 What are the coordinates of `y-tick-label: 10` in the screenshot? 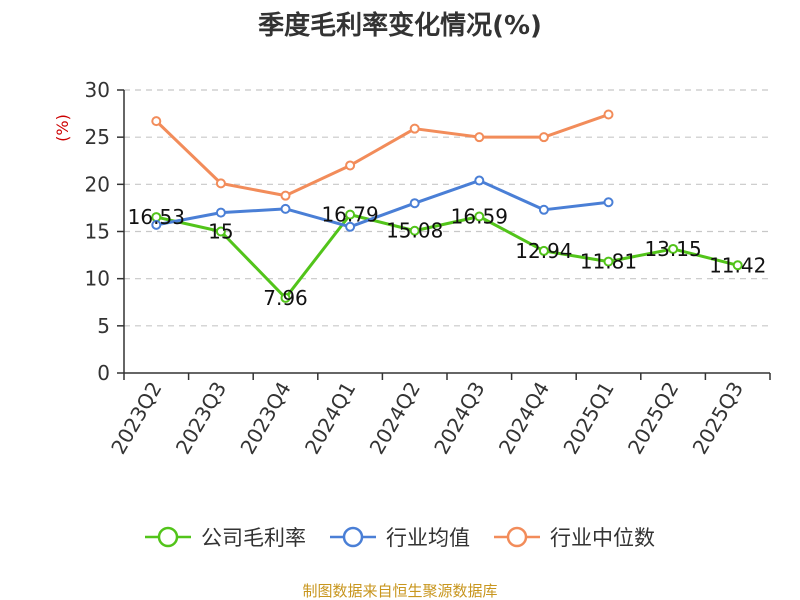 It's located at (97, 279).